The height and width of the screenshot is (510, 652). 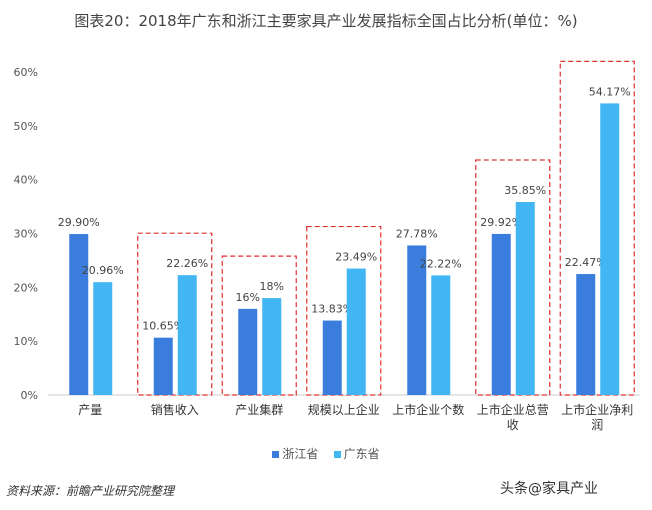 I want to click on legend-item-guangdong: 广东省, so click(x=356, y=454).